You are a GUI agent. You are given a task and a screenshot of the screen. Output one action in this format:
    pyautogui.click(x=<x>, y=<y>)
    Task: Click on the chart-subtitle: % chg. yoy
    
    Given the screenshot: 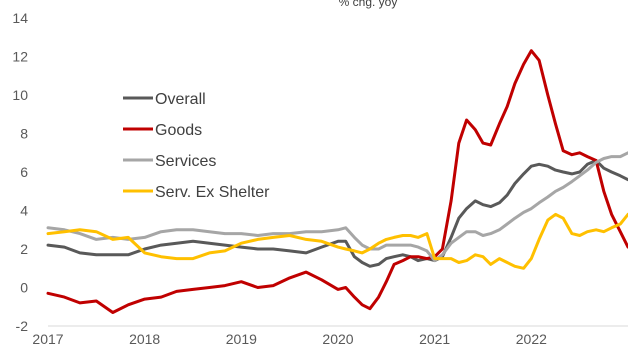 What is the action you would take?
    pyautogui.click(x=368, y=4)
    